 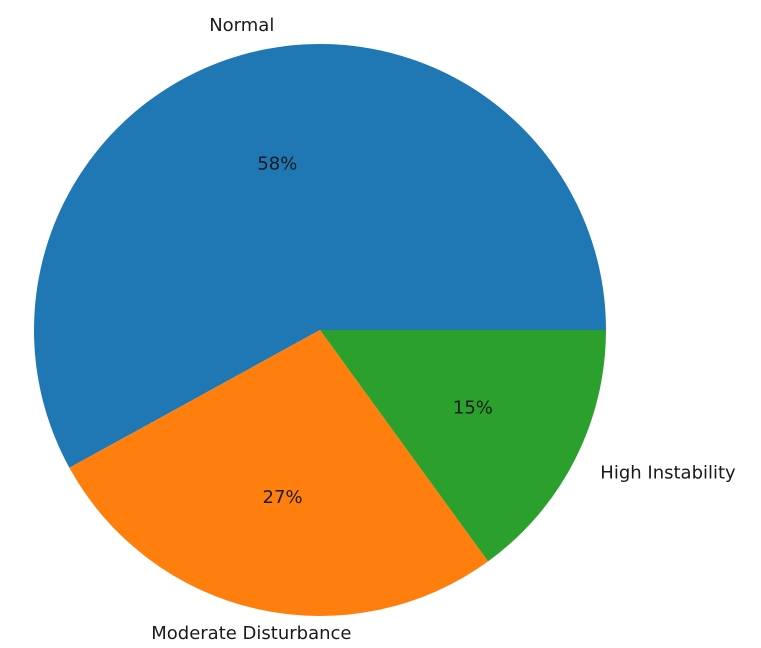 What do you see at coordinates (473, 407) in the screenshot?
I see `pct-label-high-instability: 15%` at bounding box center [473, 407].